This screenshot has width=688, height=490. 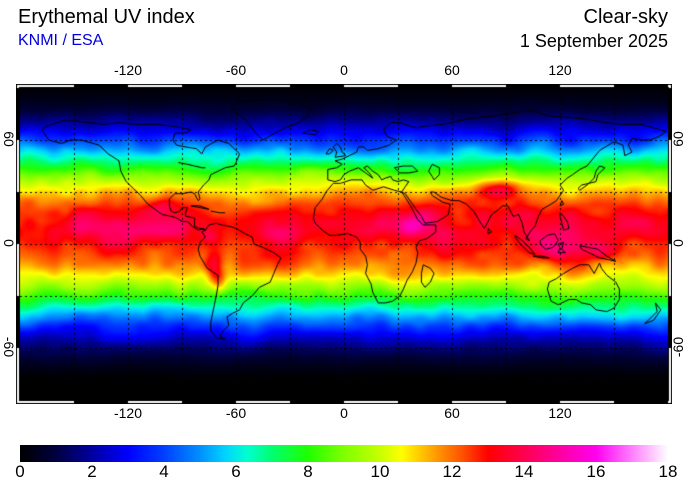 What do you see at coordinates (106, 17) in the screenshot?
I see `page-title: Erythemal UV index` at bounding box center [106, 17].